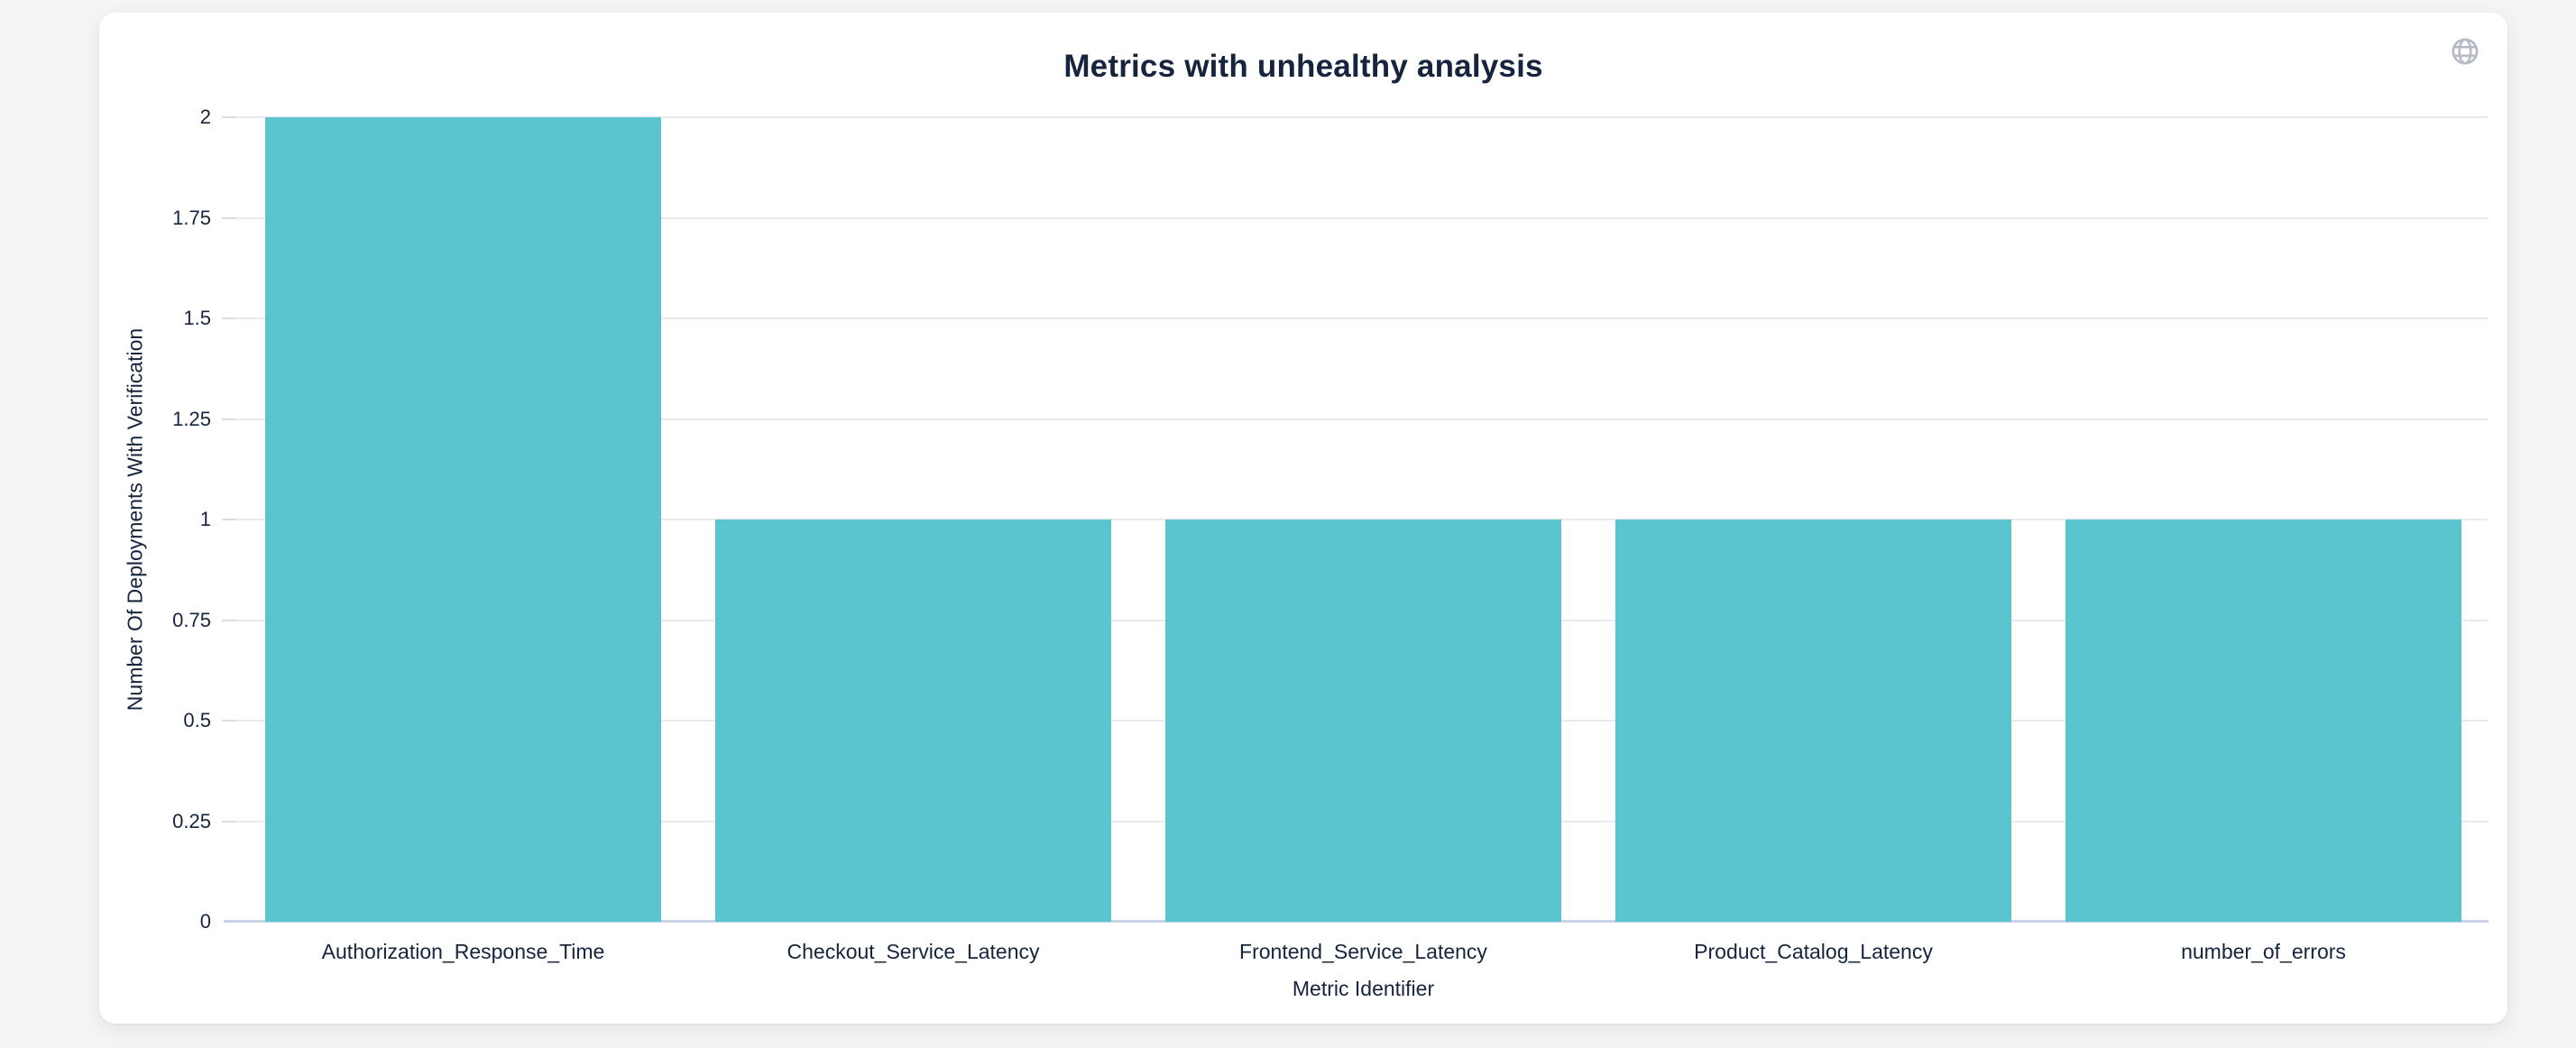  I want to click on y-tick-label-0.25: 0.25, so click(191, 820).